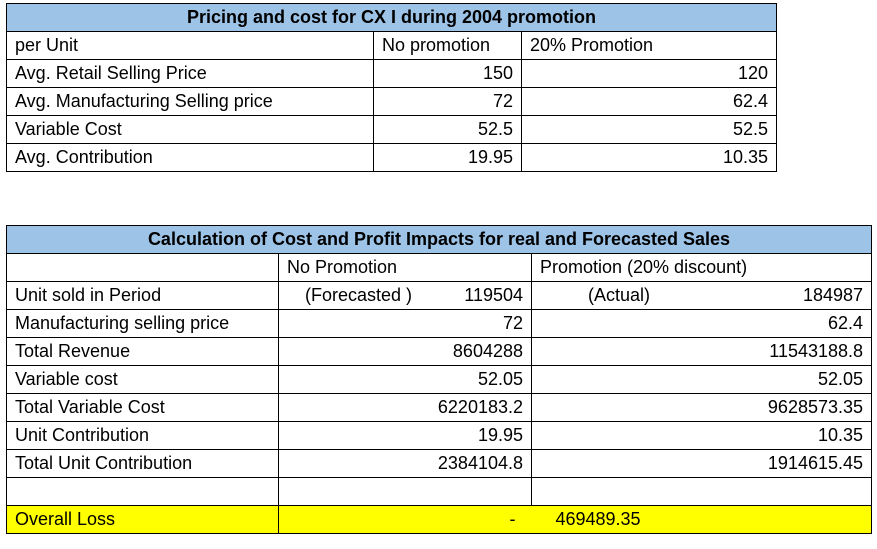 This screenshot has width=877, height=549. What do you see at coordinates (142, 407) in the screenshot?
I see `row-label: Total Variable Cost` at bounding box center [142, 407].